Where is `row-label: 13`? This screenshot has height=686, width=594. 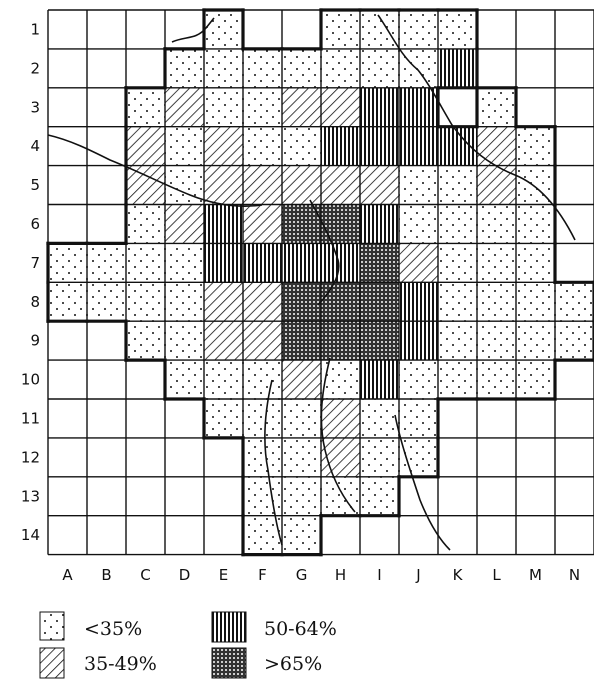
row-label: 13 is located at coordinates (30, 496).